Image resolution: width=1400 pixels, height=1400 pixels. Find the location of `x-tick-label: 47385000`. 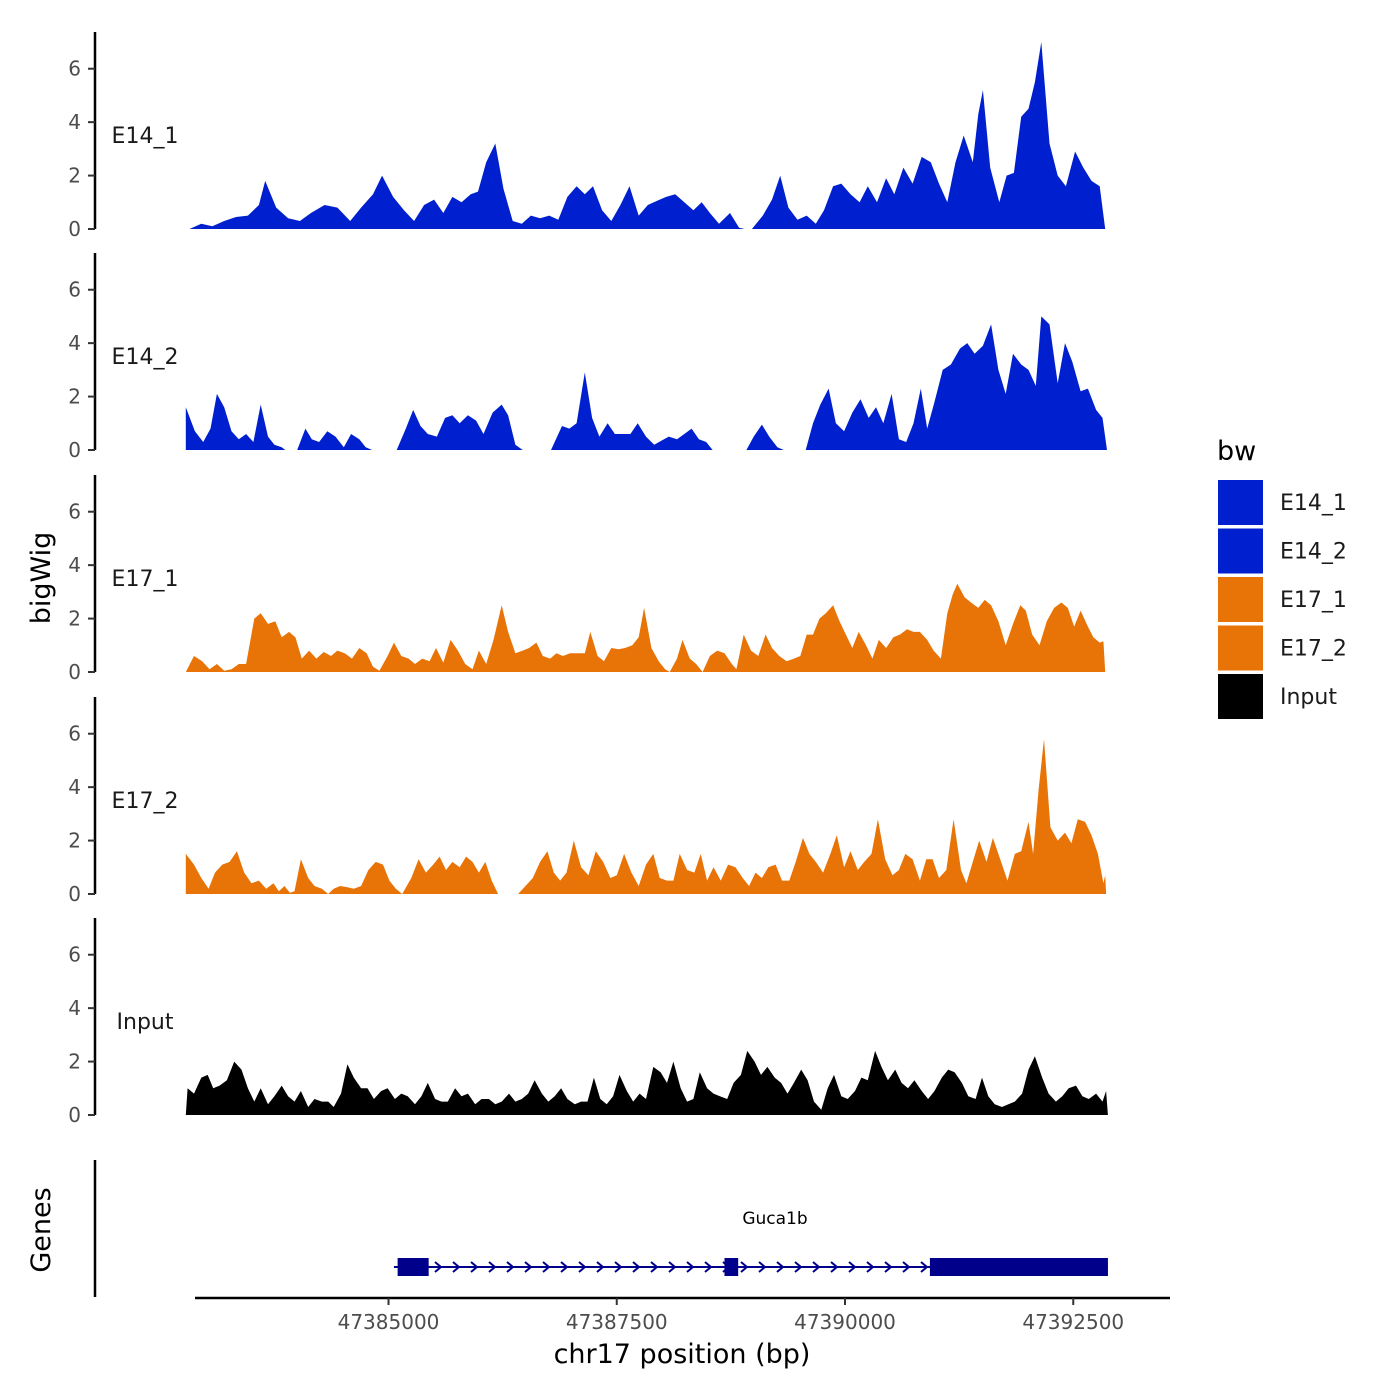

x-tick-label: 47385000 is located at coordinates (389, 1322).